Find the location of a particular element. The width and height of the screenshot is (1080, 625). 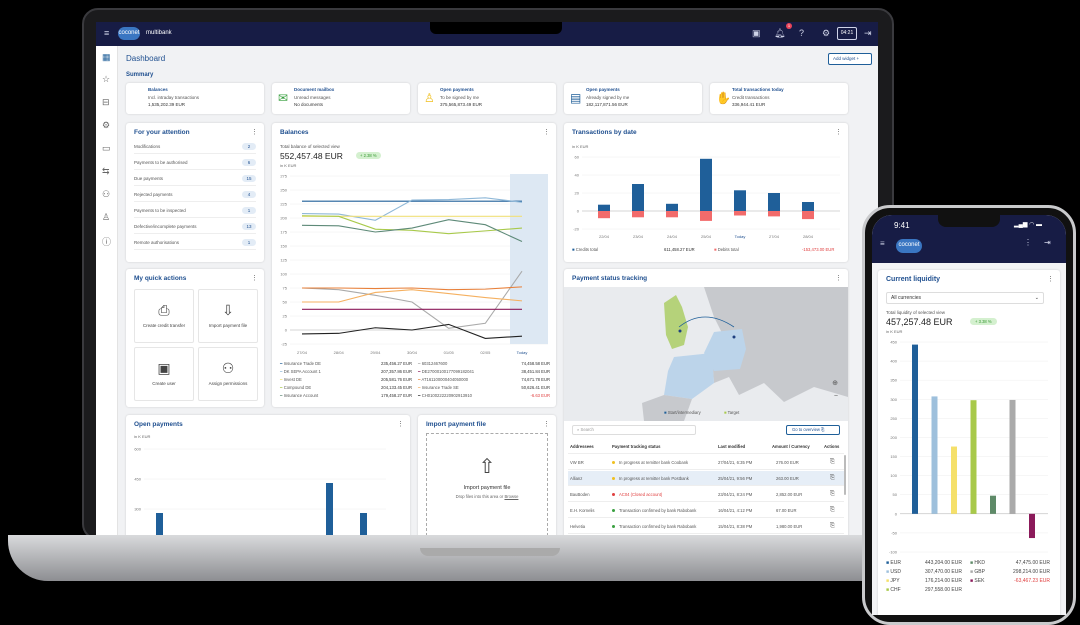

y-tick-label: -100 is located at coordinates (893, 552).